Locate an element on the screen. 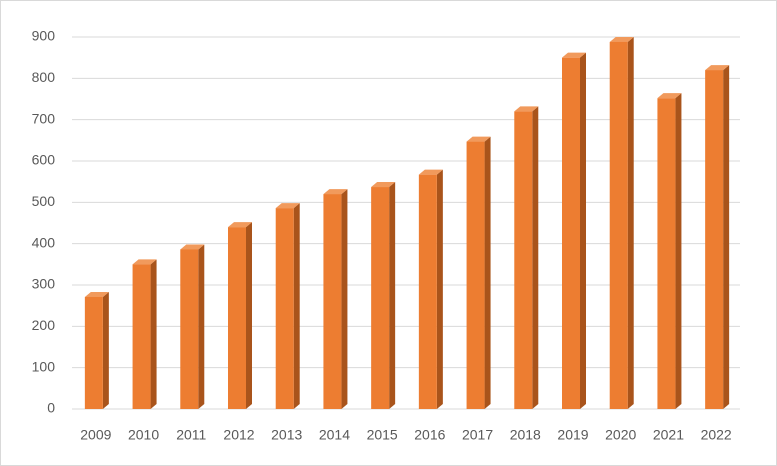  x-tick-label: 2018 is located at coordinates (525, 435).